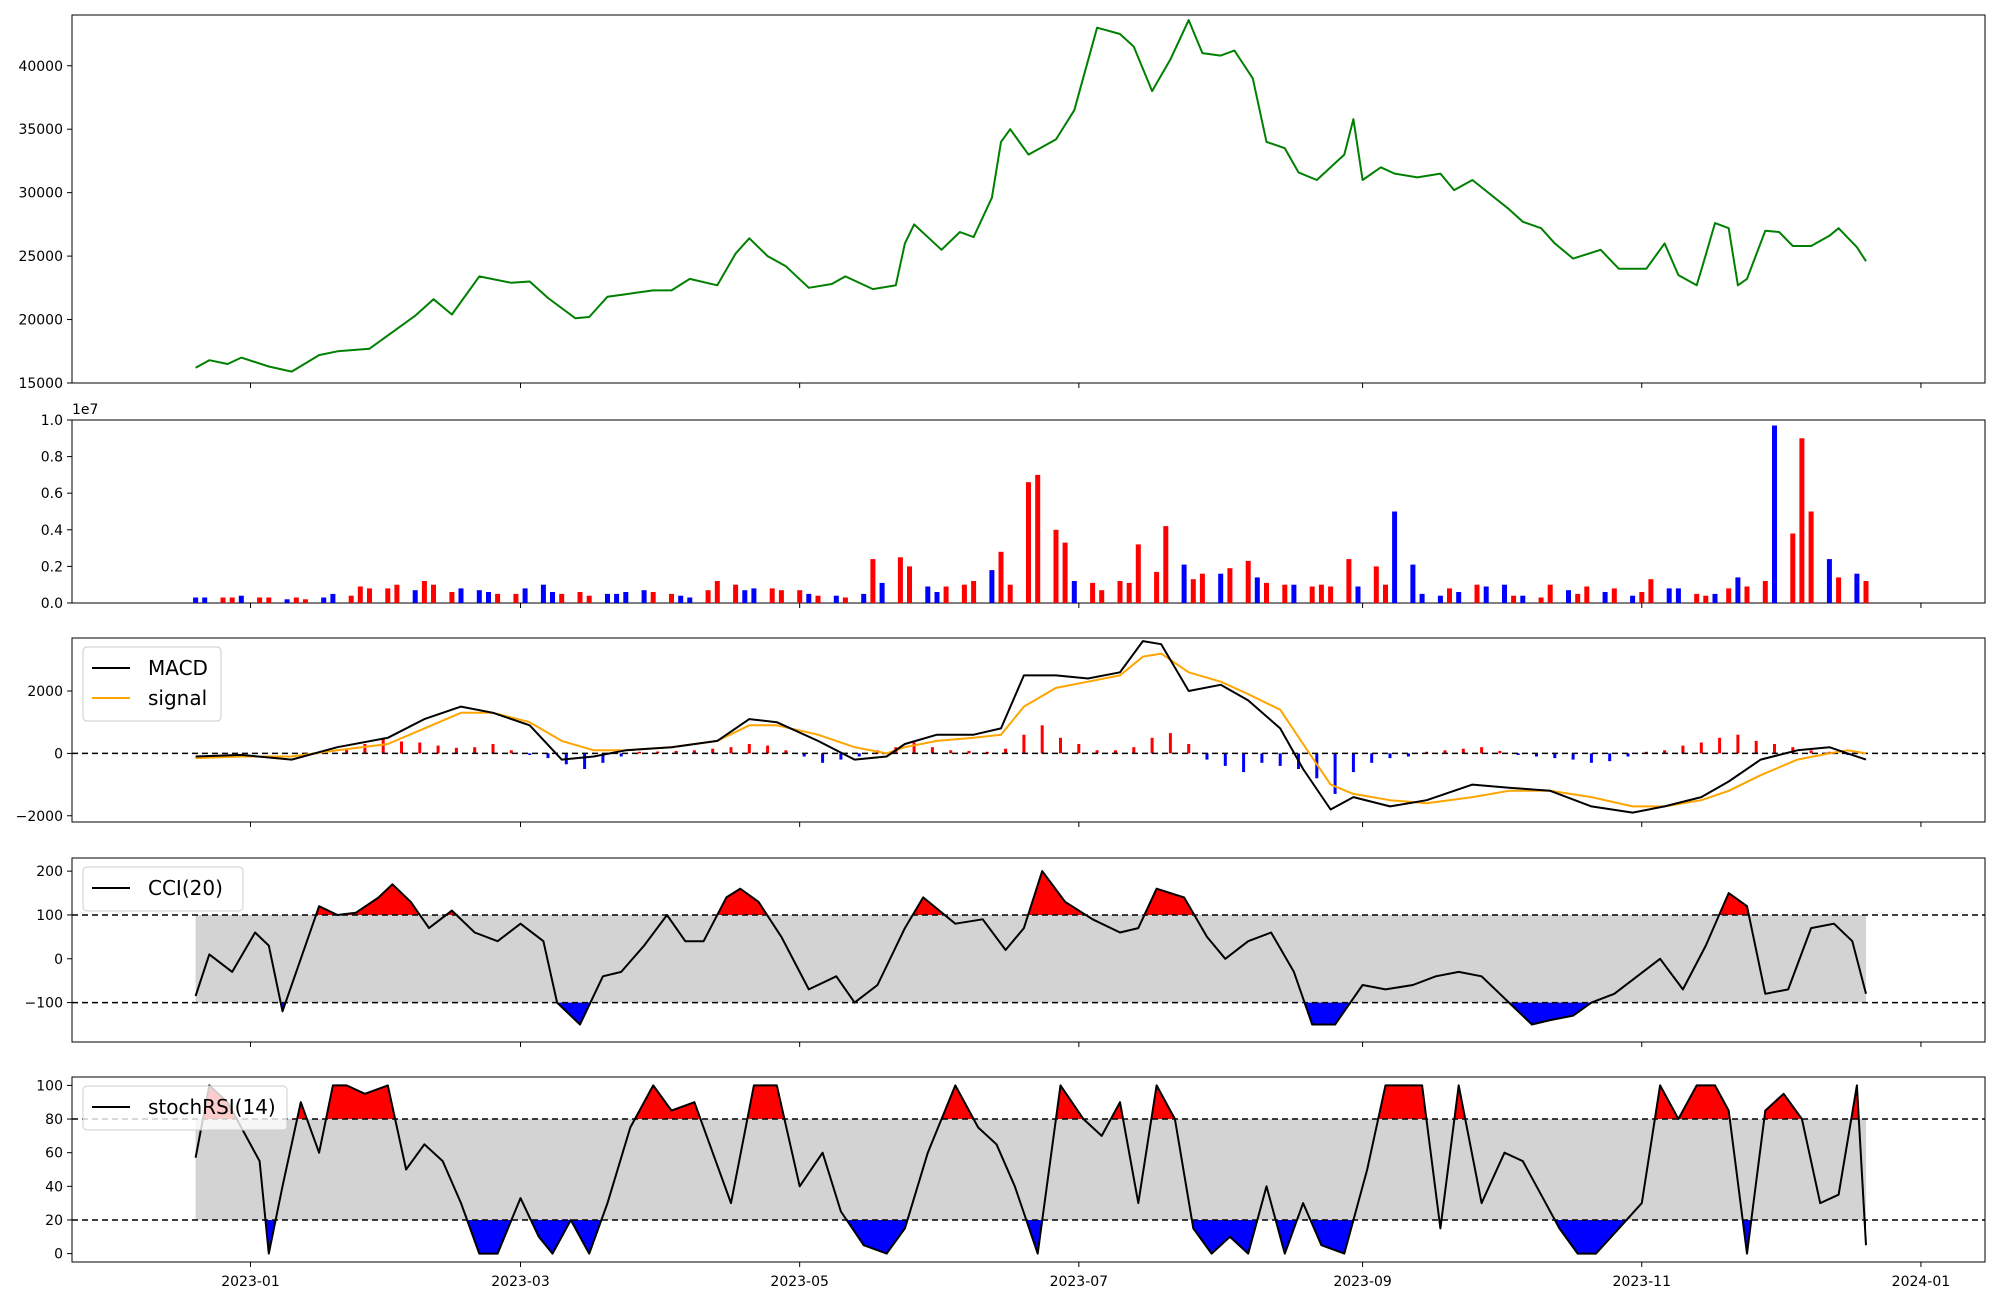  What do you see at coordinates (52, 458) in the screenshot?
I see `y-tick-label: 0.8` at bounding box center [52, 458].